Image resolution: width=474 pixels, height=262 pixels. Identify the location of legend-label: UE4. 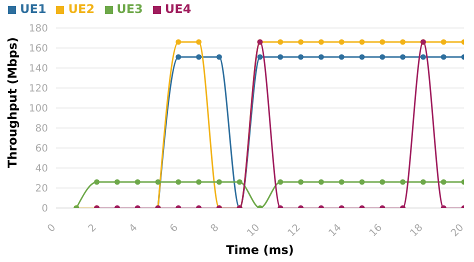
(178, 9).